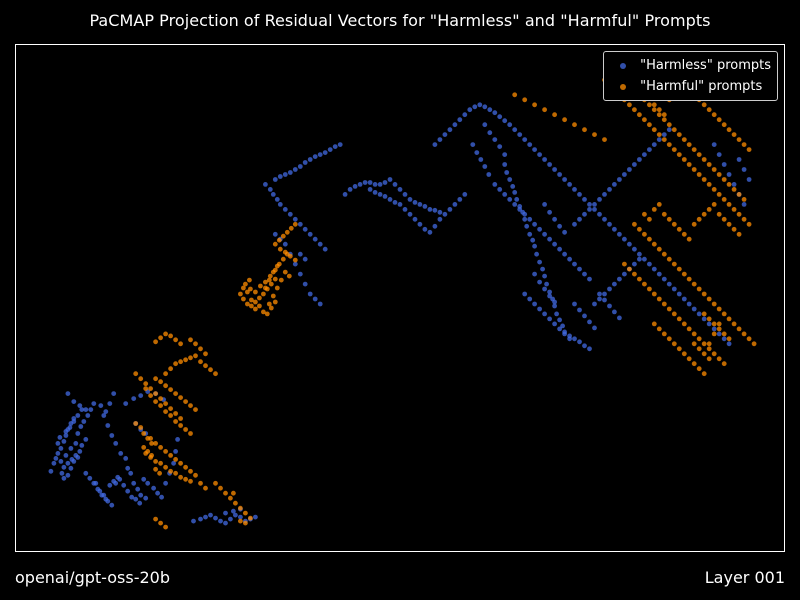 This screenshot has width=800, height=600. What do you see at coordinates (690, 65) in the screenshot?
I see `legend-item-harmless: "Harmless" prompts` at bounding box center [690, 65].